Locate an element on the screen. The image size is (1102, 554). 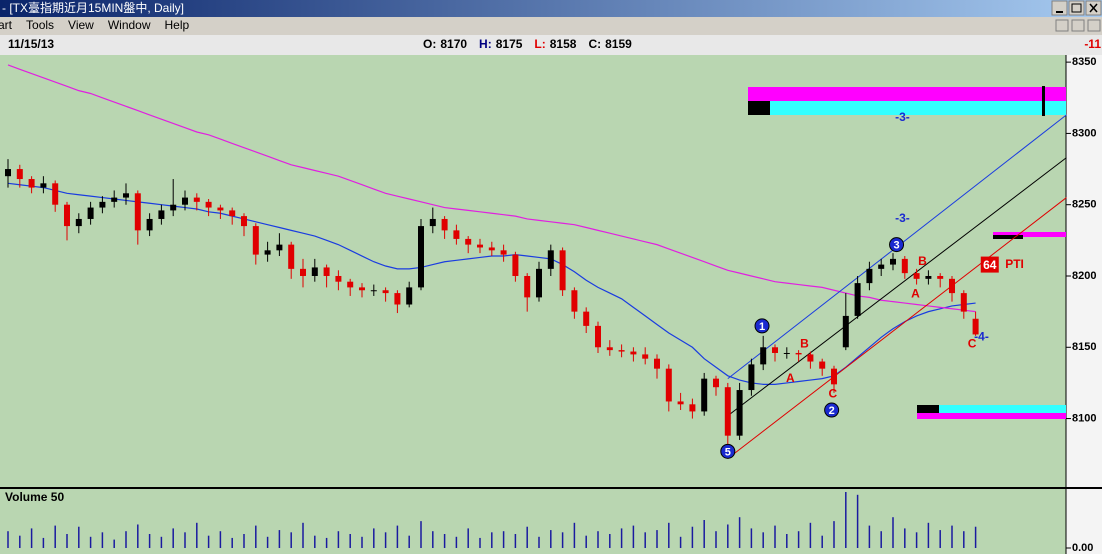
annotation: -4- is located at coordinates (981, 336).